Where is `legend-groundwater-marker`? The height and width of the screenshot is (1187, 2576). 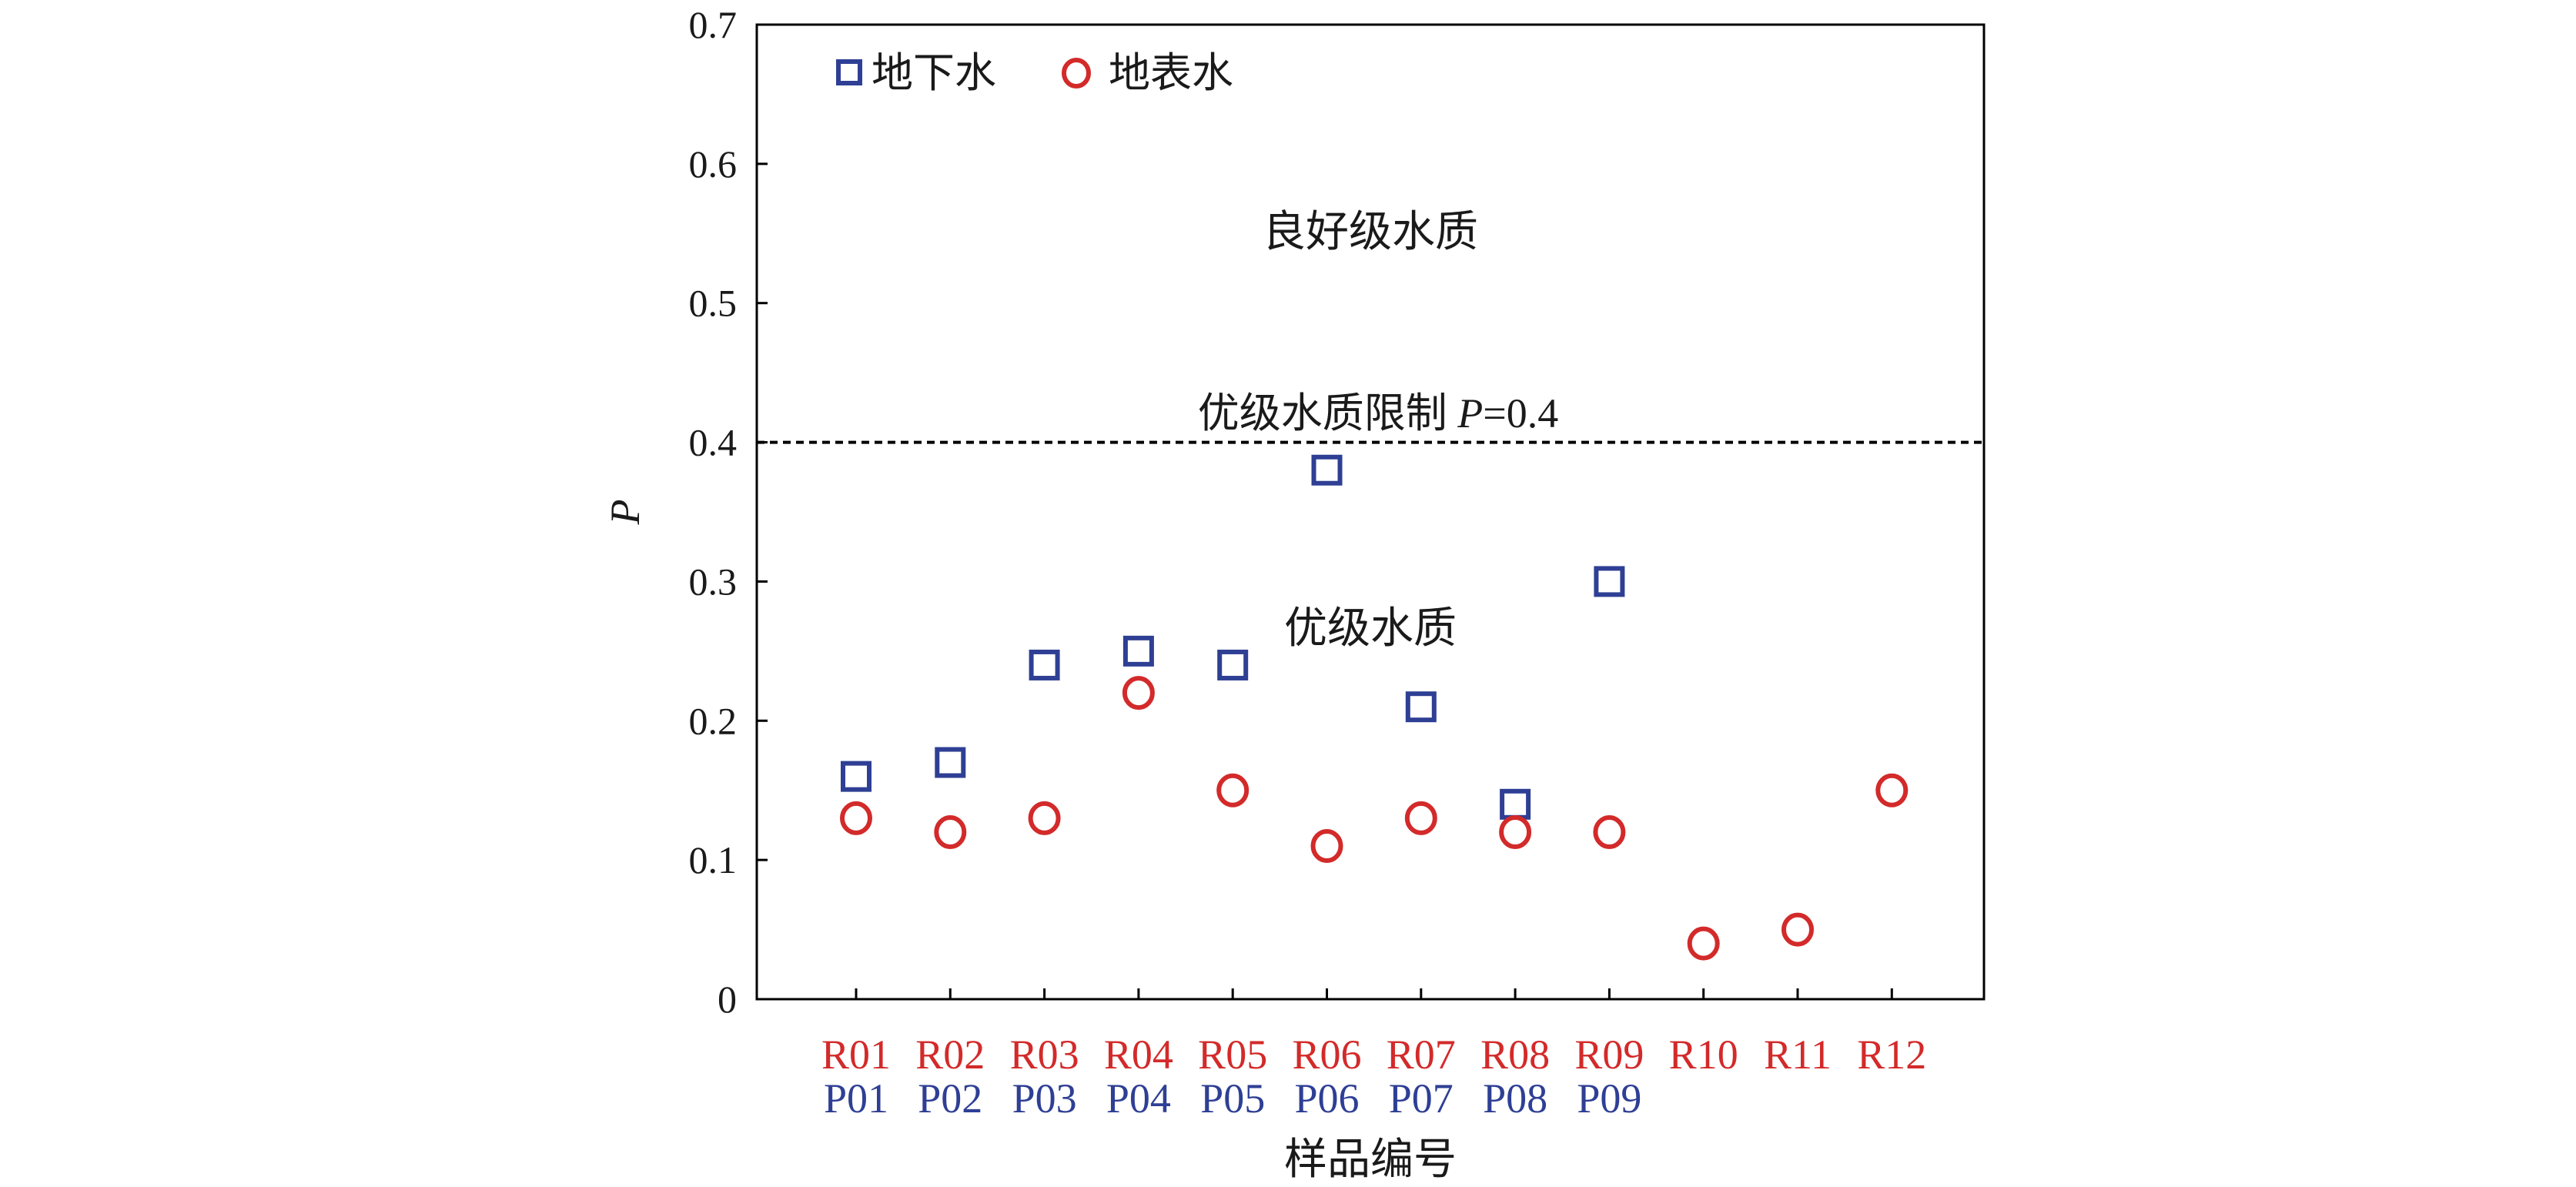 legend-groundwater-marker is located at coordinates (849, 72).